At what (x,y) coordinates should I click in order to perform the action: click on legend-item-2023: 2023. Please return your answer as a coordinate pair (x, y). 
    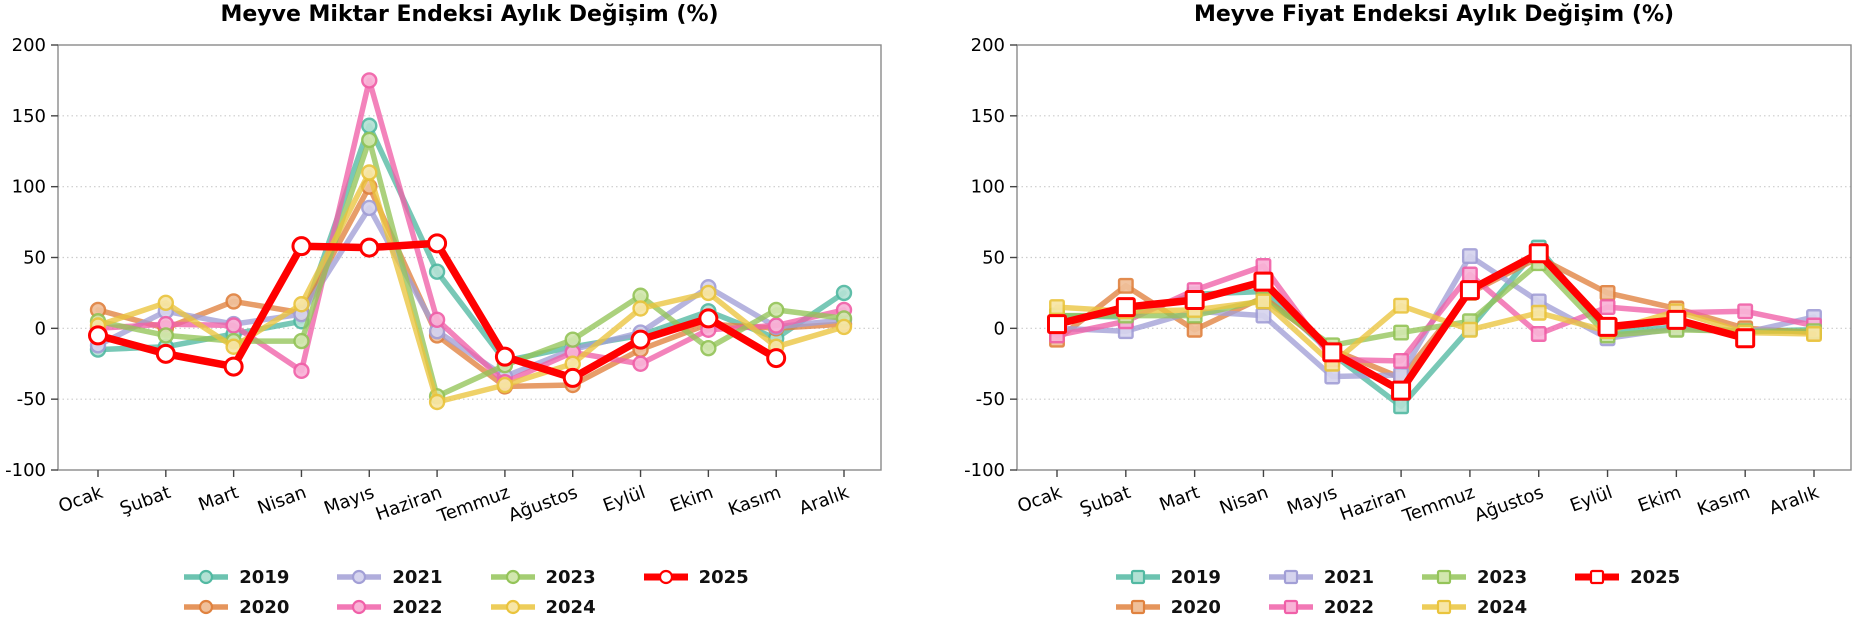
    Looking at the image, I should click on (542, 577).